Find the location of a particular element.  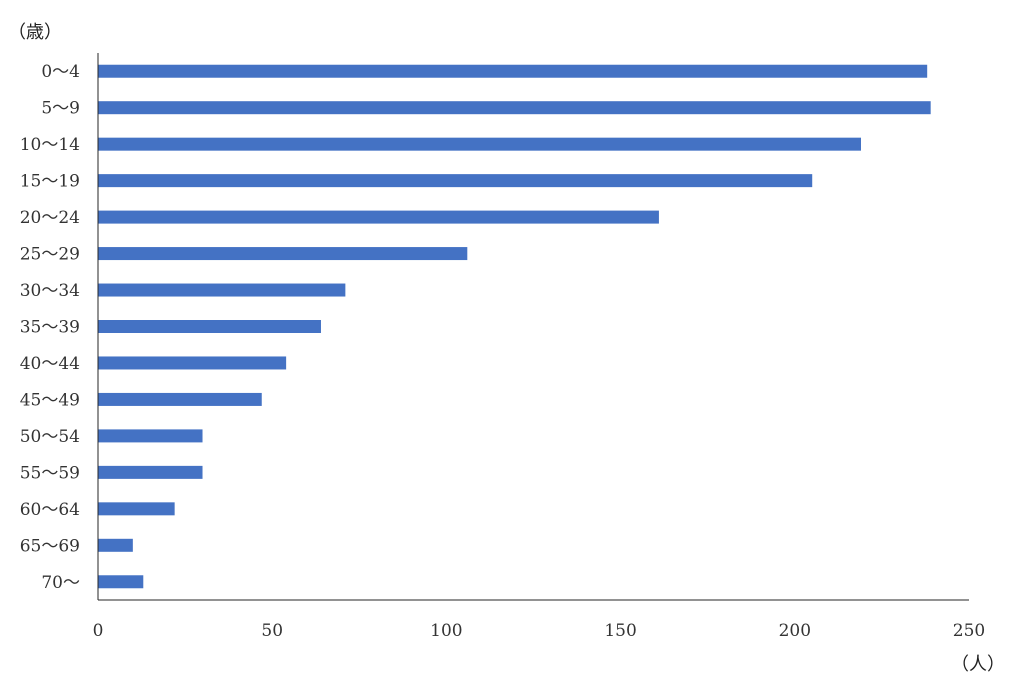

category-label-8: 40～44 is located at coordinates (50, 364).